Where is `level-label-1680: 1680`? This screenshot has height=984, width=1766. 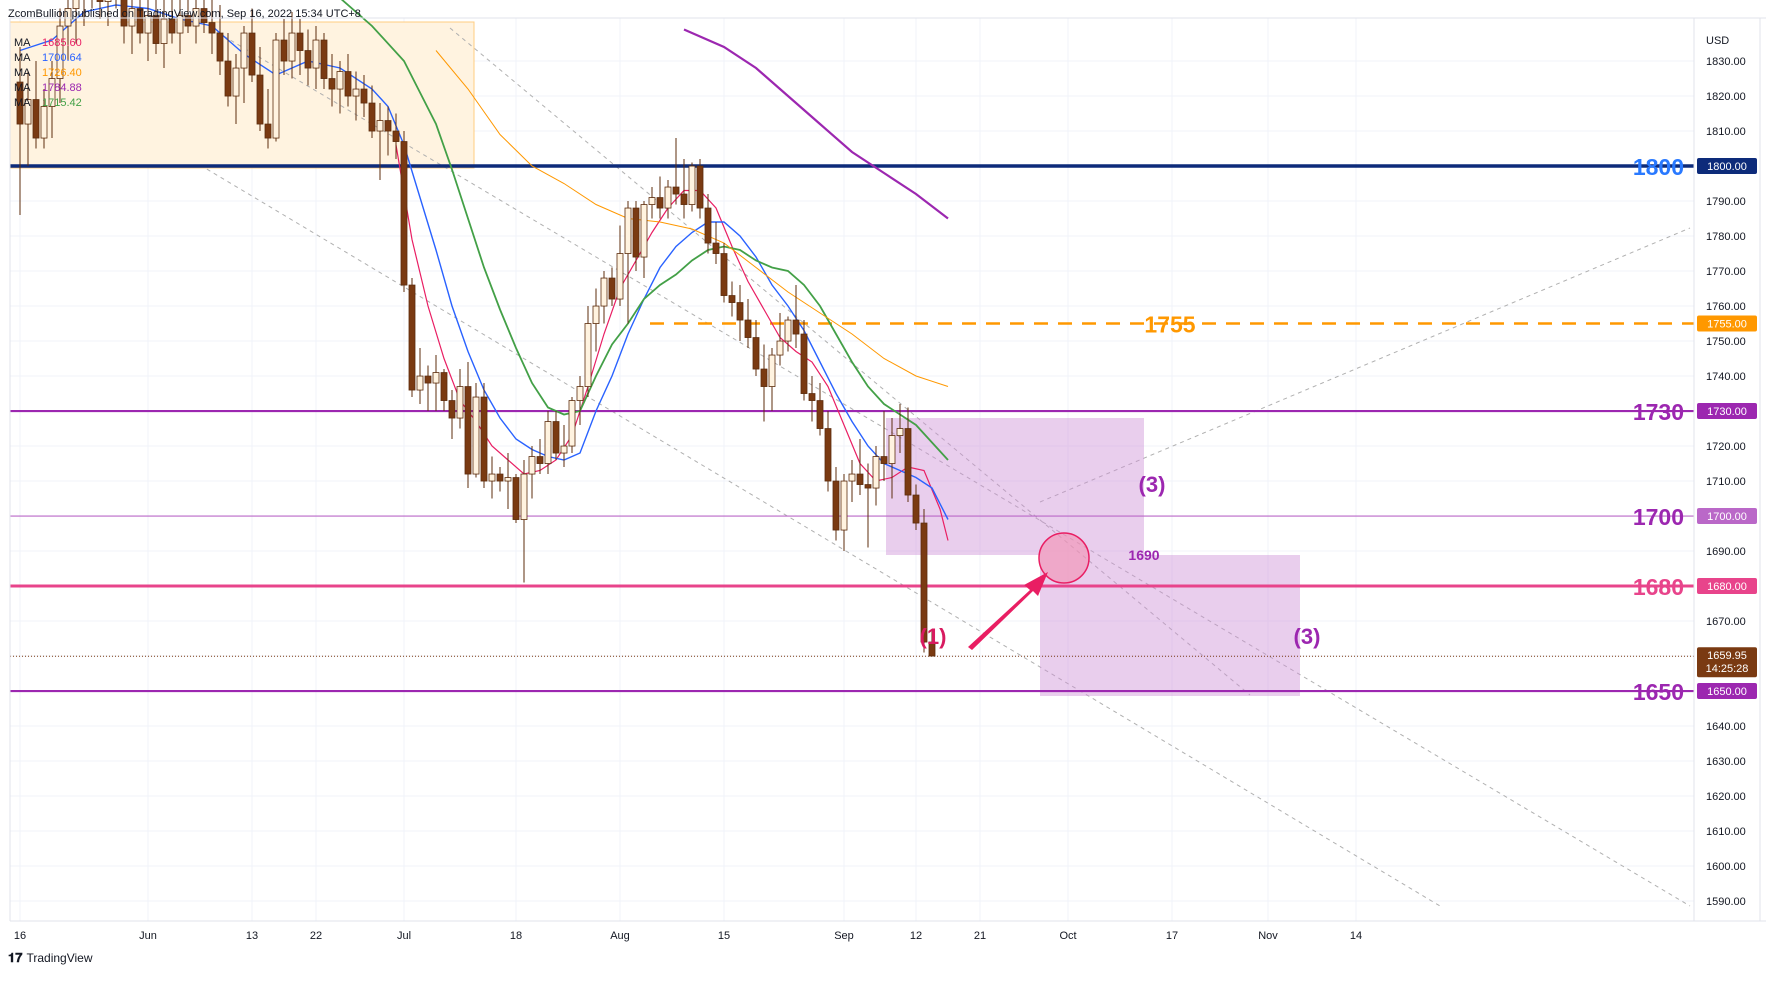
level-label-1680: 1680 is located at coordinates (1658, 587).